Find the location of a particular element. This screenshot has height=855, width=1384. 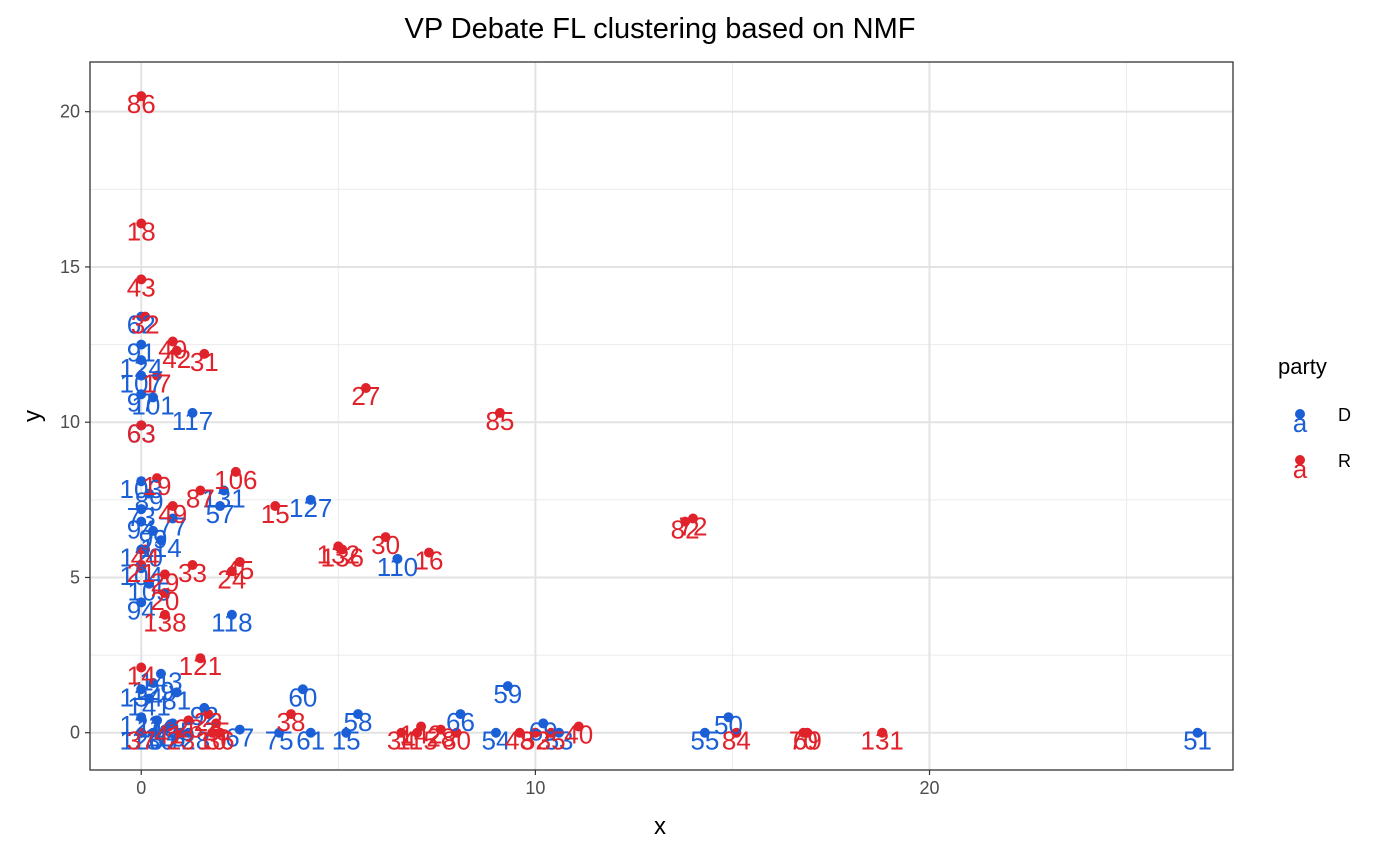

point-label-D-128: 128 is located at coordinates (188, 741).